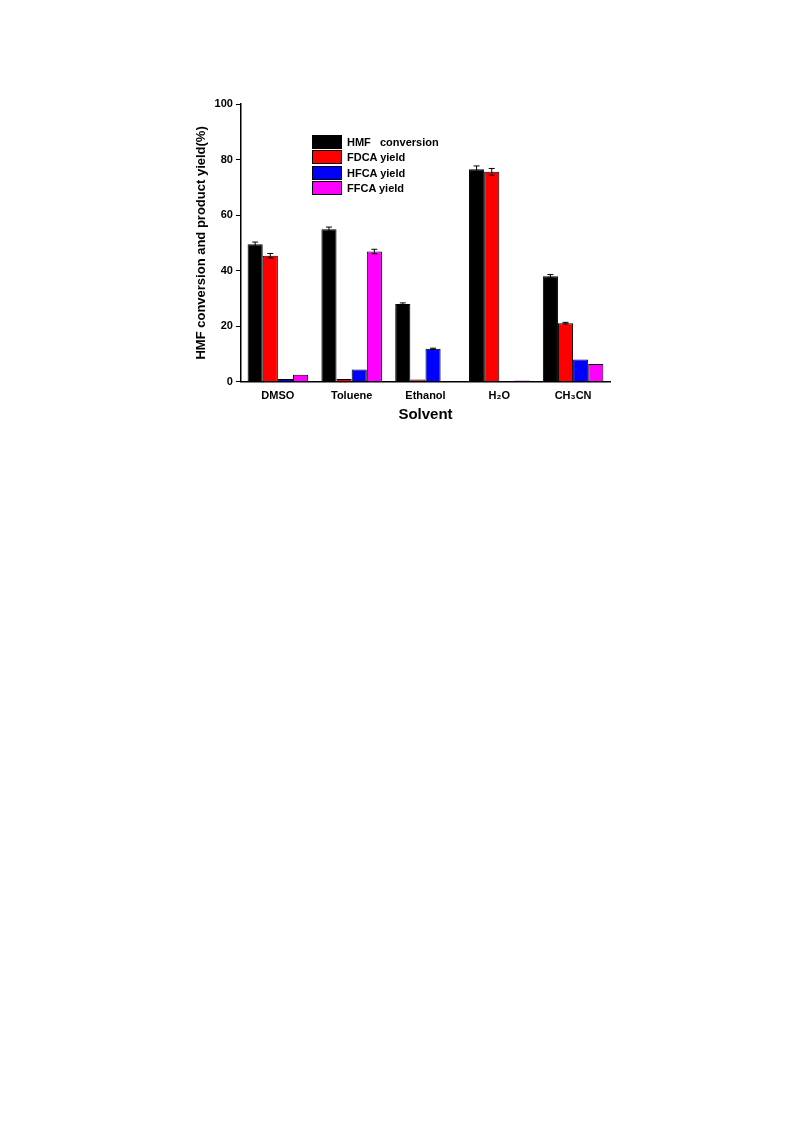 This screenshot has width=793, height=1121. What do you see at coordinates (229, 380) in the screenshot?
I see `y-tick-label: 0` at bounding box center [229, 380].